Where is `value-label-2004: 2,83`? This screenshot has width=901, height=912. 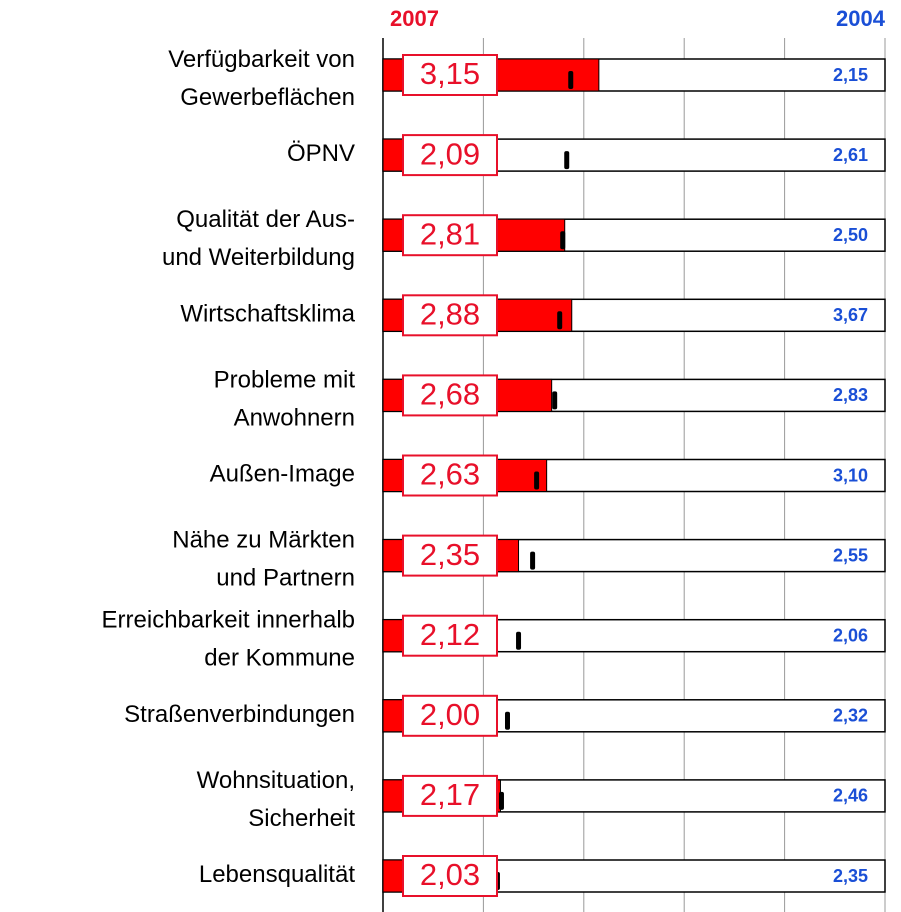
value-label-2004: 2,83 is located at coordinates (850, 395).